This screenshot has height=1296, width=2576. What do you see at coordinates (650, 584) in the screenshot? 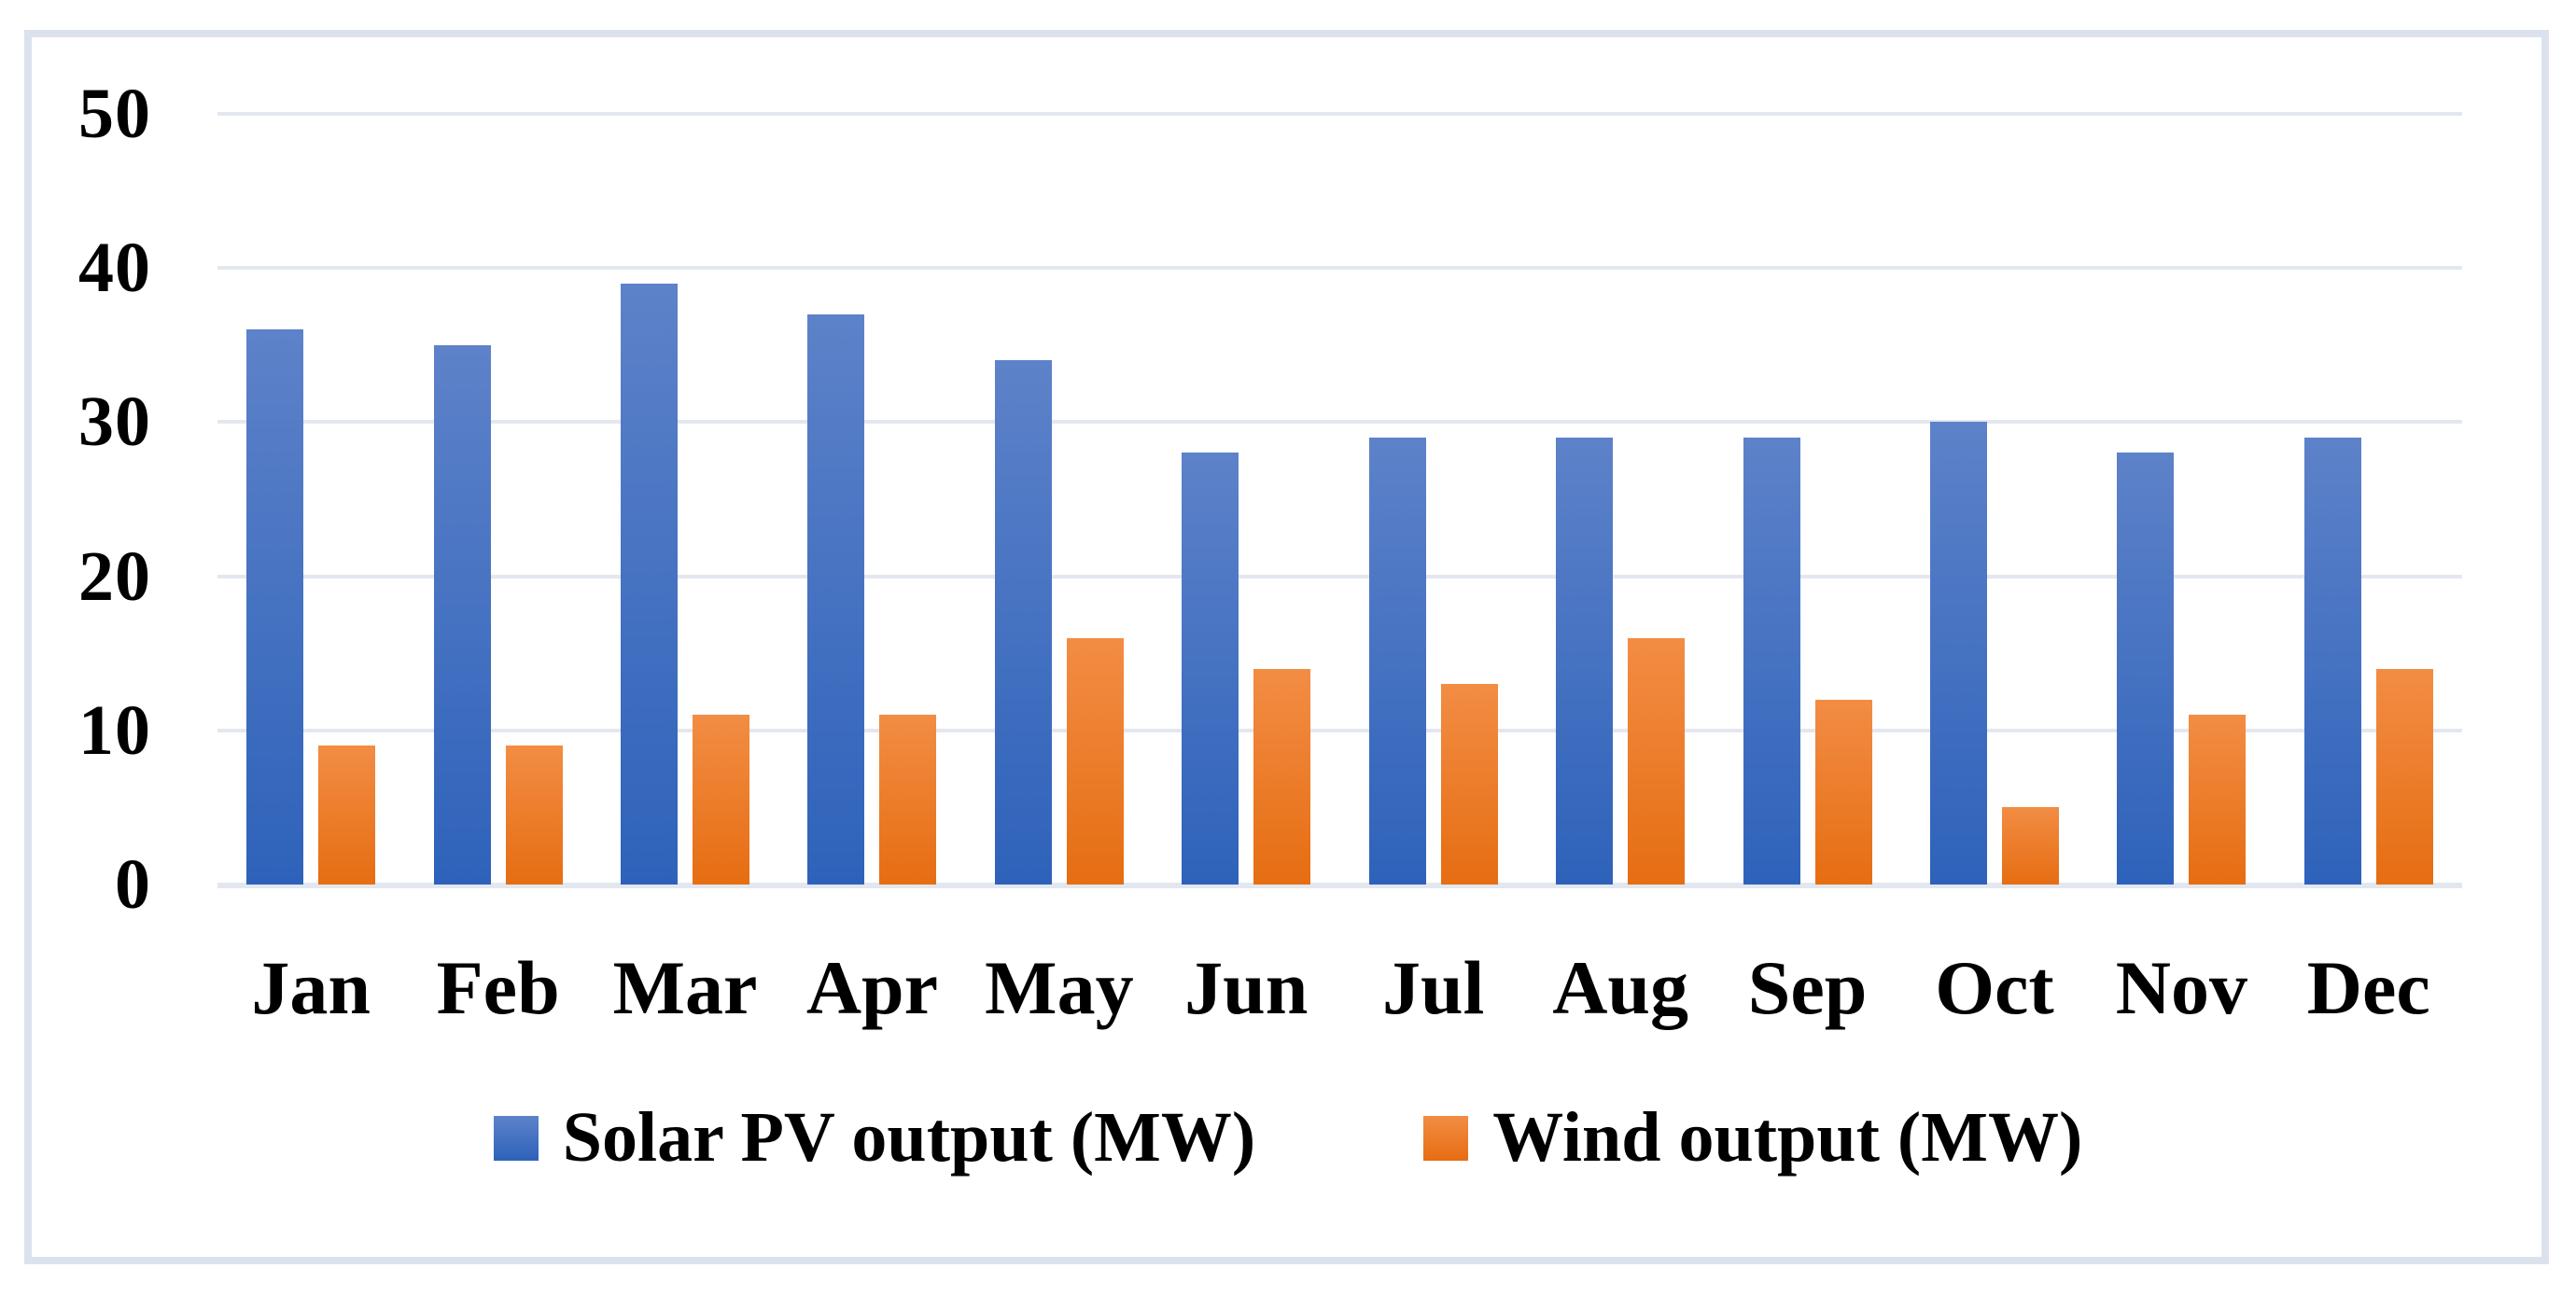
I see `bar-solar-mar` at bounding box center [650, 584].